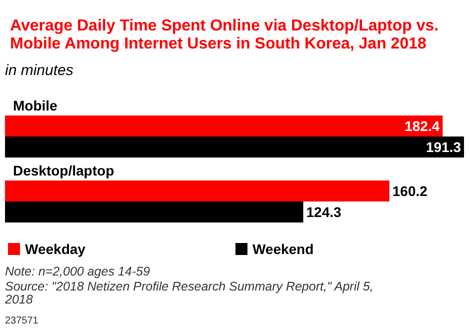  I want to click on text: Note: n=2,000 ages 14-59, so click(77, 271).